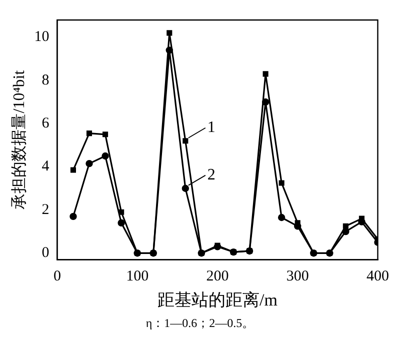 This screenshot has height=343, width=400. Describe the element at coordinates (19, 140) in the screenshot. I see `y-axis-title: 承担的数据量/10⁴bit` at that location.